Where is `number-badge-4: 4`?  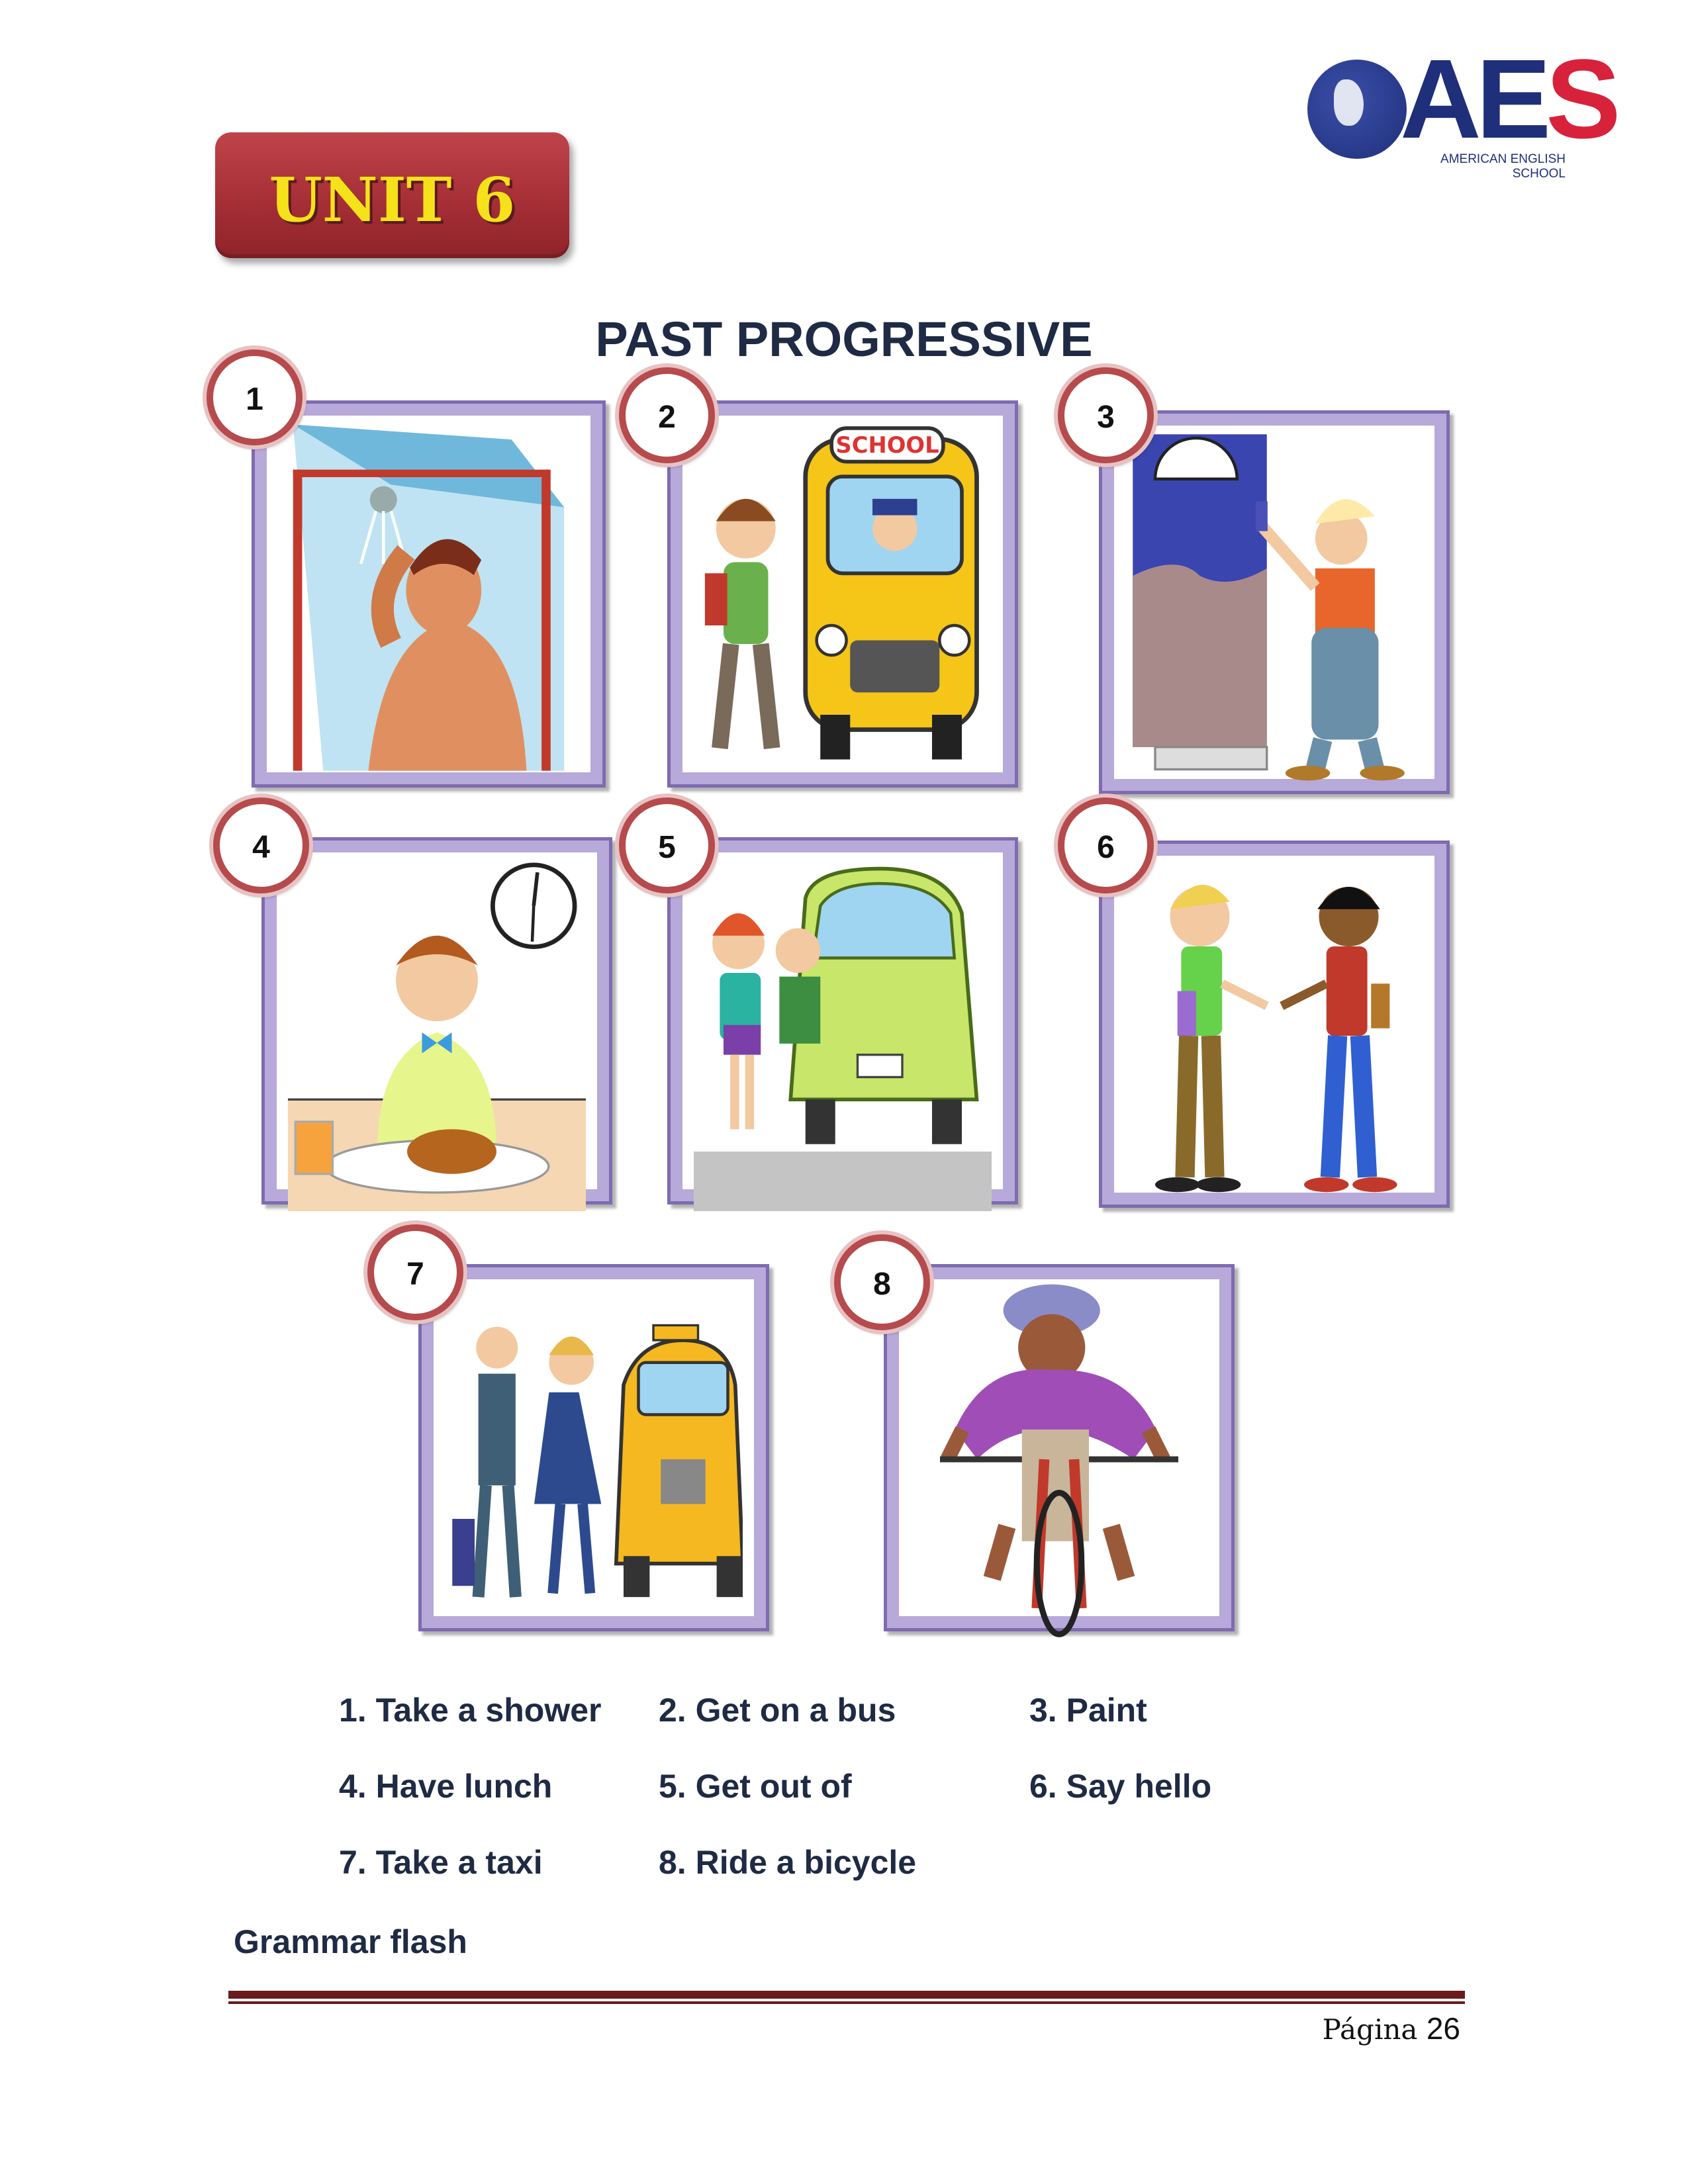 number-badge-4: 4 is located at coordinates (261, 845).